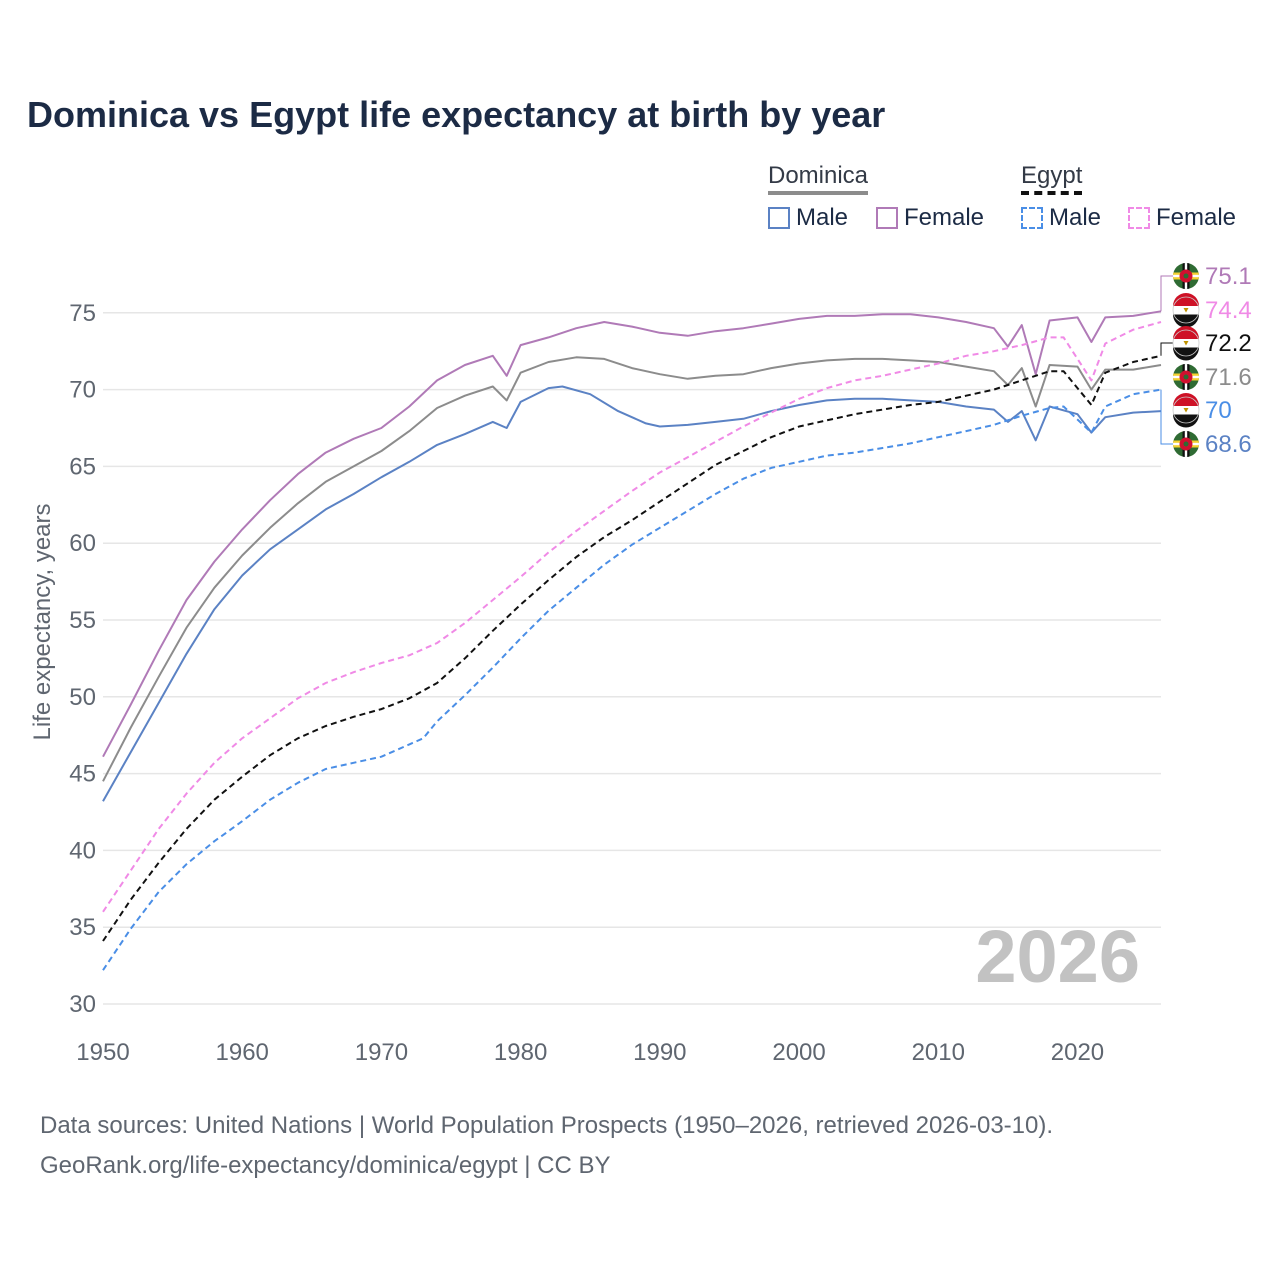 Image resolution: width=1280 pixels, height=1280 pixels. Describe the element at coordinates (1057, 956) in the screenshot. I see `year-watermark: 2026` at that location.